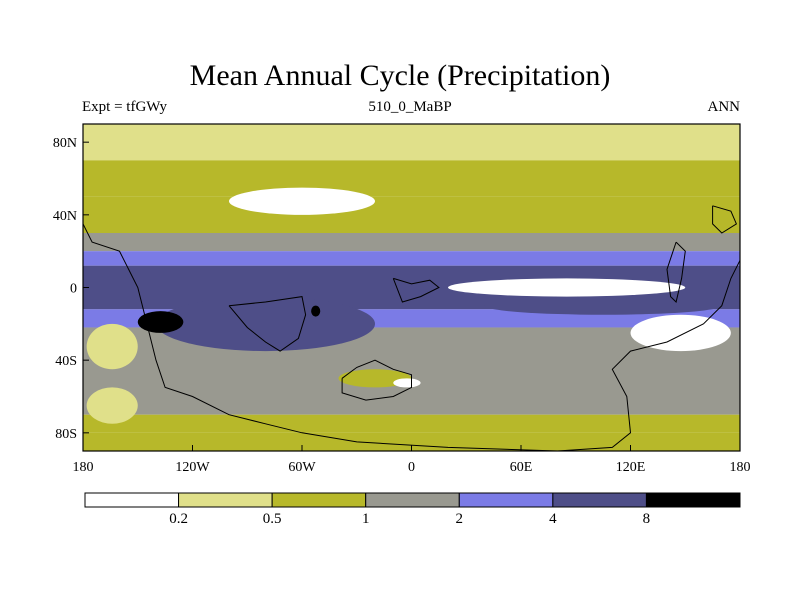 This screenshot has height=600, width=800. Describe the element at coordinates (725, 219) in the screenshot. I see `outline-northeast_block` at that location.